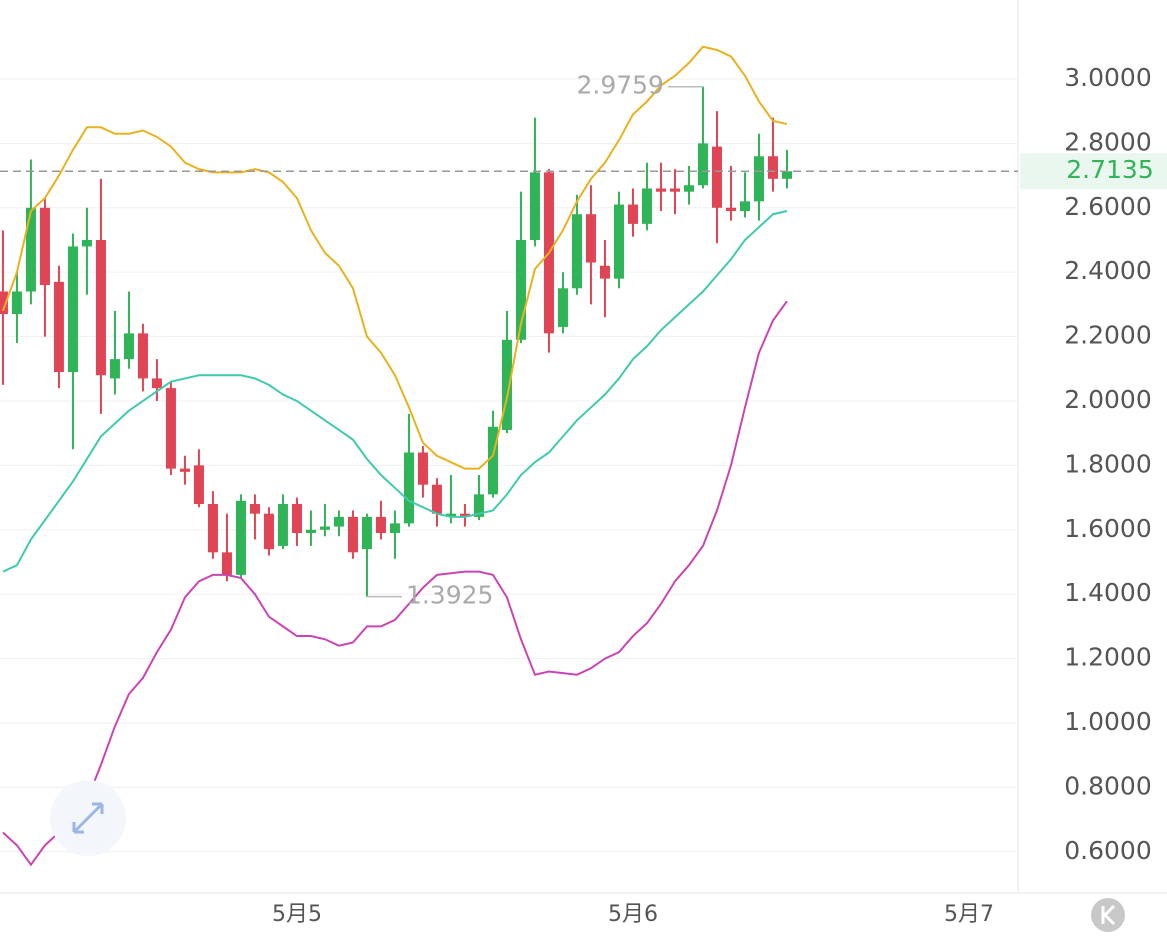 This screenshot has width=1167, height=942. What do you see at coordinates (1107, 206) in the screenshot?
I see `y-tick-label: 2.6000` at bounding box center [1107, 206].